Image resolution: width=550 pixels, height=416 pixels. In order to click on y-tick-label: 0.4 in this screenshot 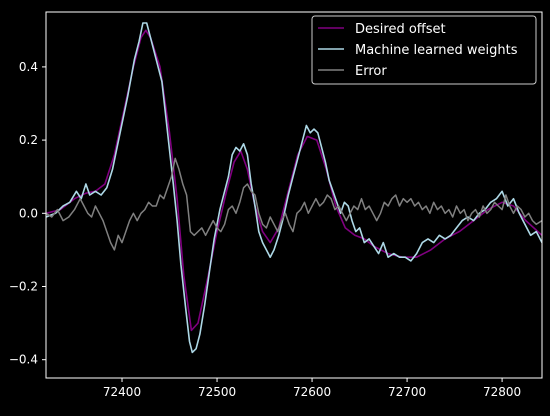, I will do `click(28, 67)`.